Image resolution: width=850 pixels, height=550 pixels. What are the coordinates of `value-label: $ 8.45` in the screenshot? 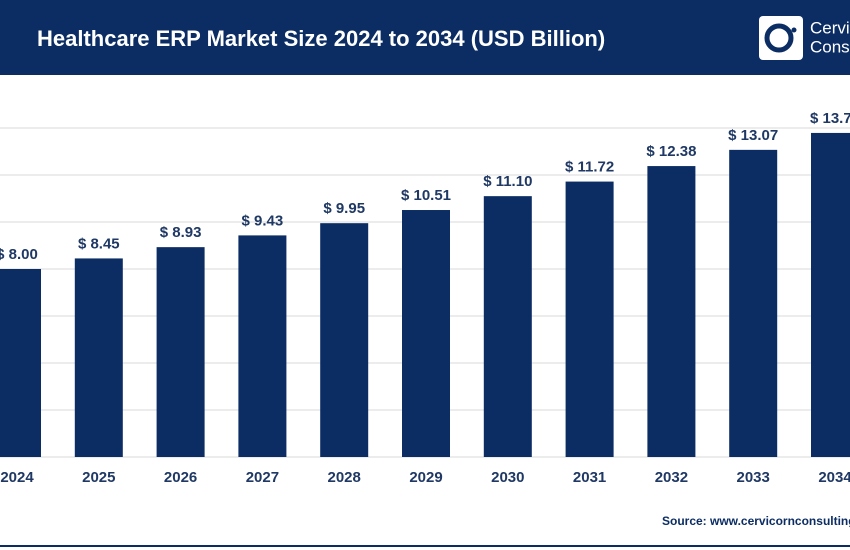 It's located at (99, 243).